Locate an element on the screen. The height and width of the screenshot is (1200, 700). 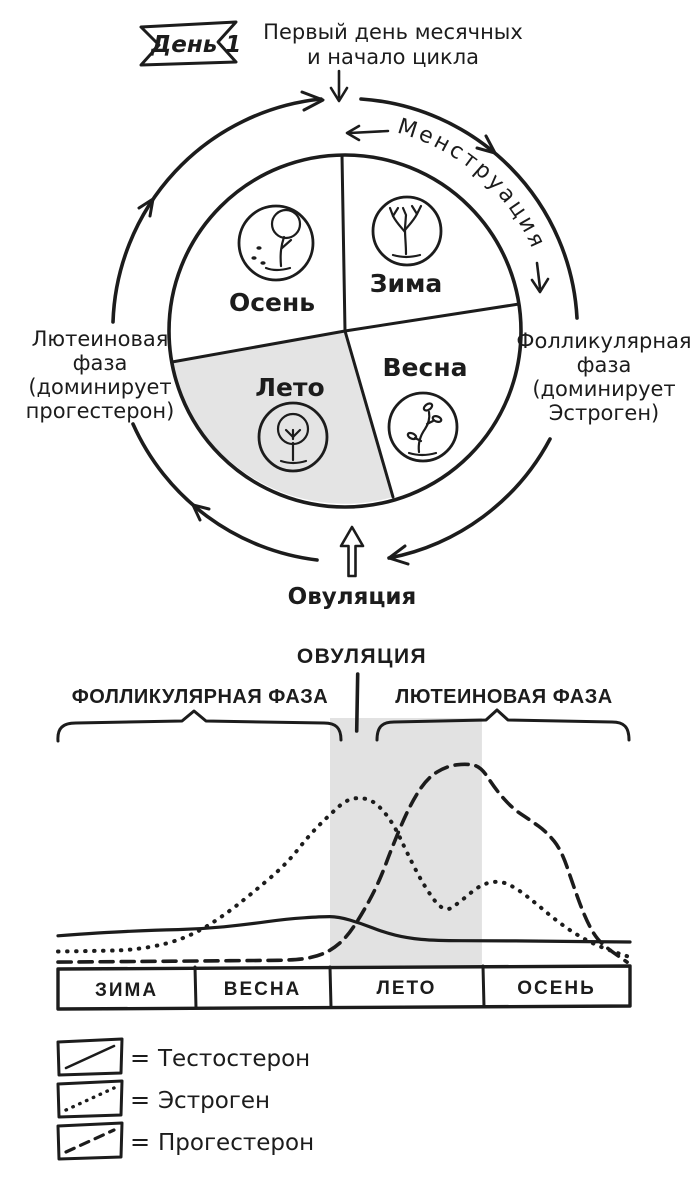
ovulation-label: Овуляция is located at coordinates (352, 597).